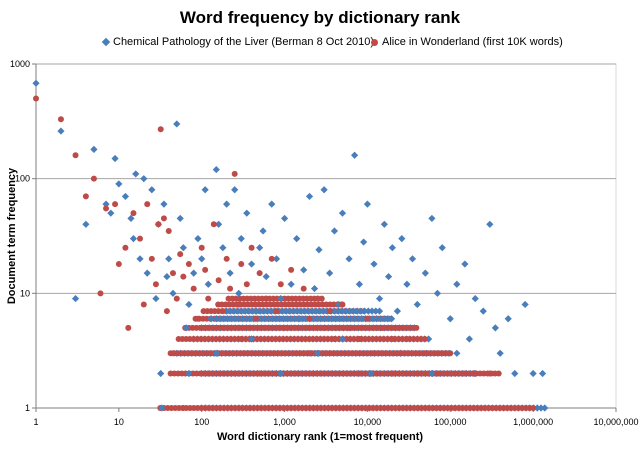  Describe the element at coordinates (615, 422) in the screenshot. I see `x-tick-label: 10,000,000` at that location.